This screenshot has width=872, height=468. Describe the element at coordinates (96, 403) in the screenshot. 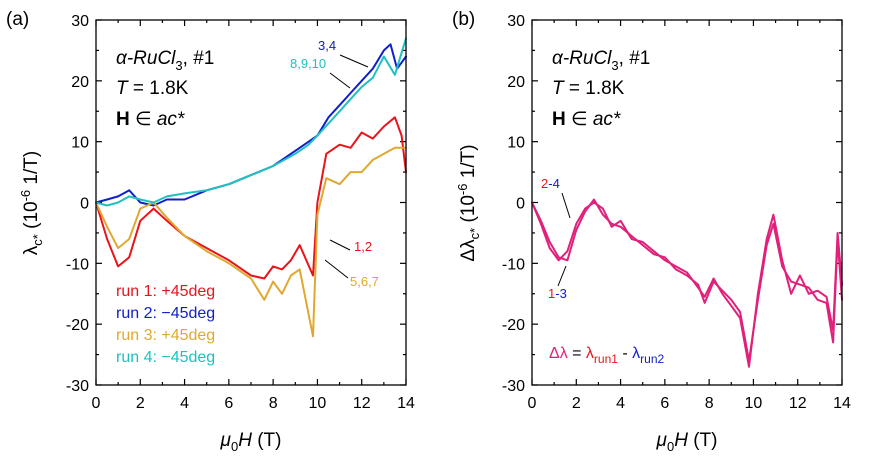

I see `panel-a-xtick-label: 0` at that location.